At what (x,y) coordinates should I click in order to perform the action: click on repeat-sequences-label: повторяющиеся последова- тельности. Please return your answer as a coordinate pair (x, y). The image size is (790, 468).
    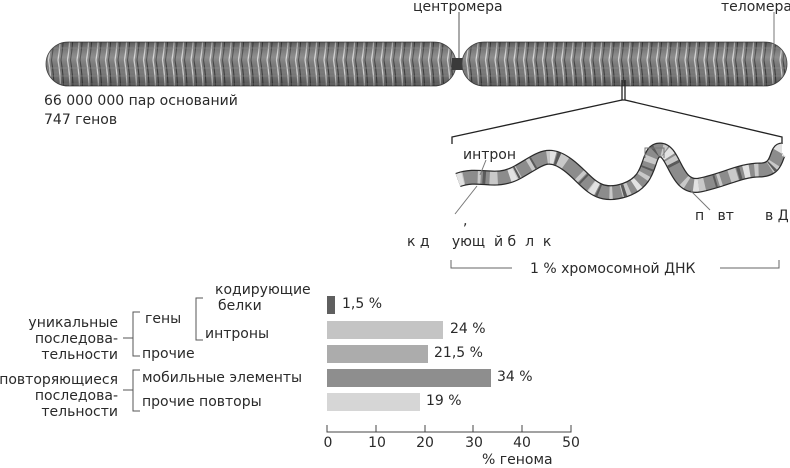
    Looking at the image, I should click on (59, 396).